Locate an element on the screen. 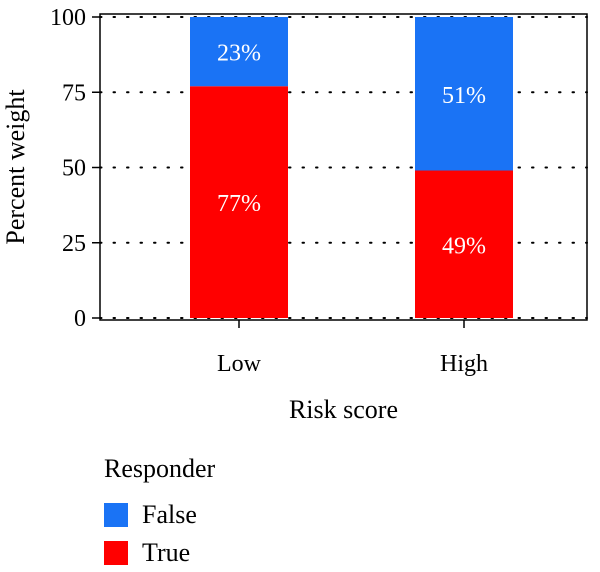 Image resolution: width=600 pixels, height=572 pixels. y-tick-label-25: 25 is located at coordinates (74, 244).